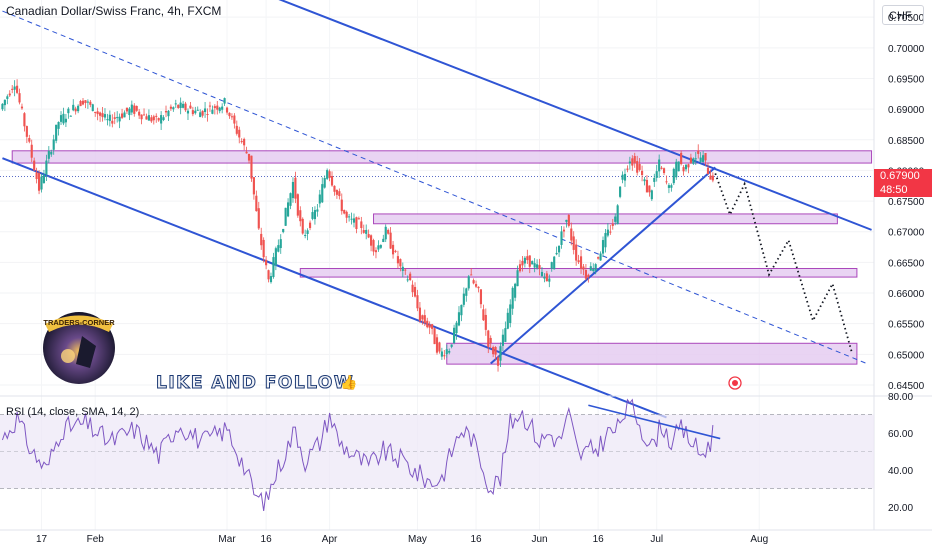 Image resolution: width=932 pixels, height=550 pixels. What do you see at coordinates (900, 434) in the screenshot?
I see `rsi-tick-label: 60.00` at bounding box center [900, 434].